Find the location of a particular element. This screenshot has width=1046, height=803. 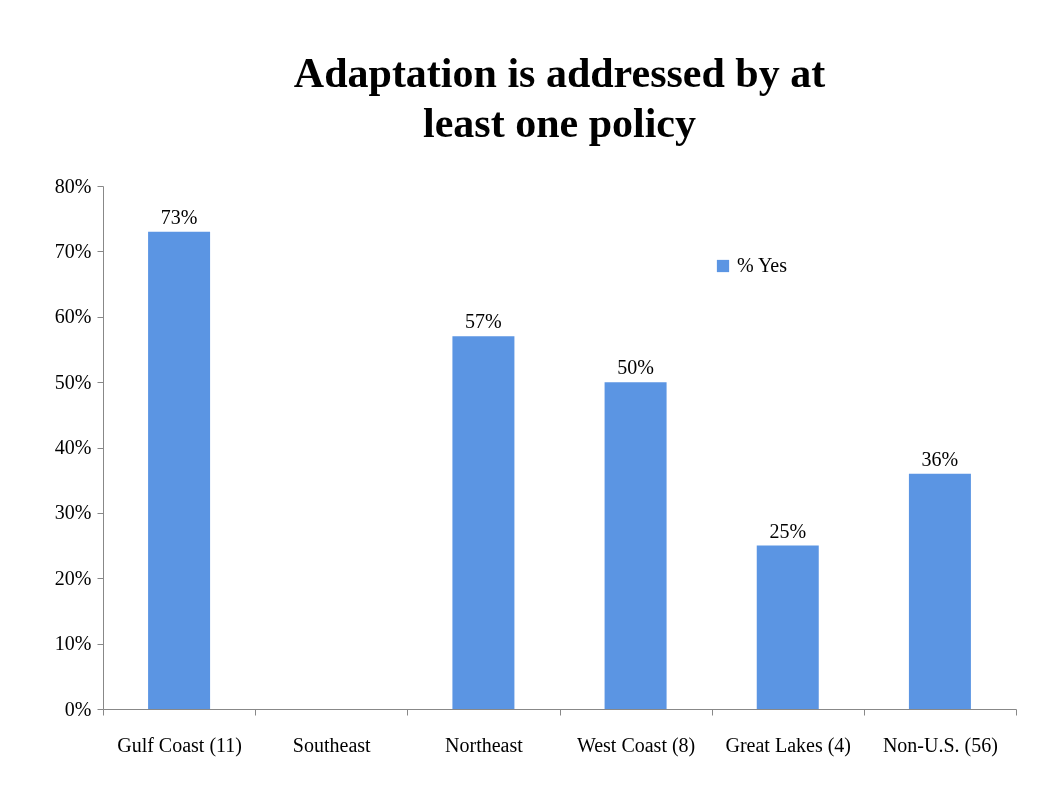

y-tick-label: 30% is located at coordinates (73, 512).